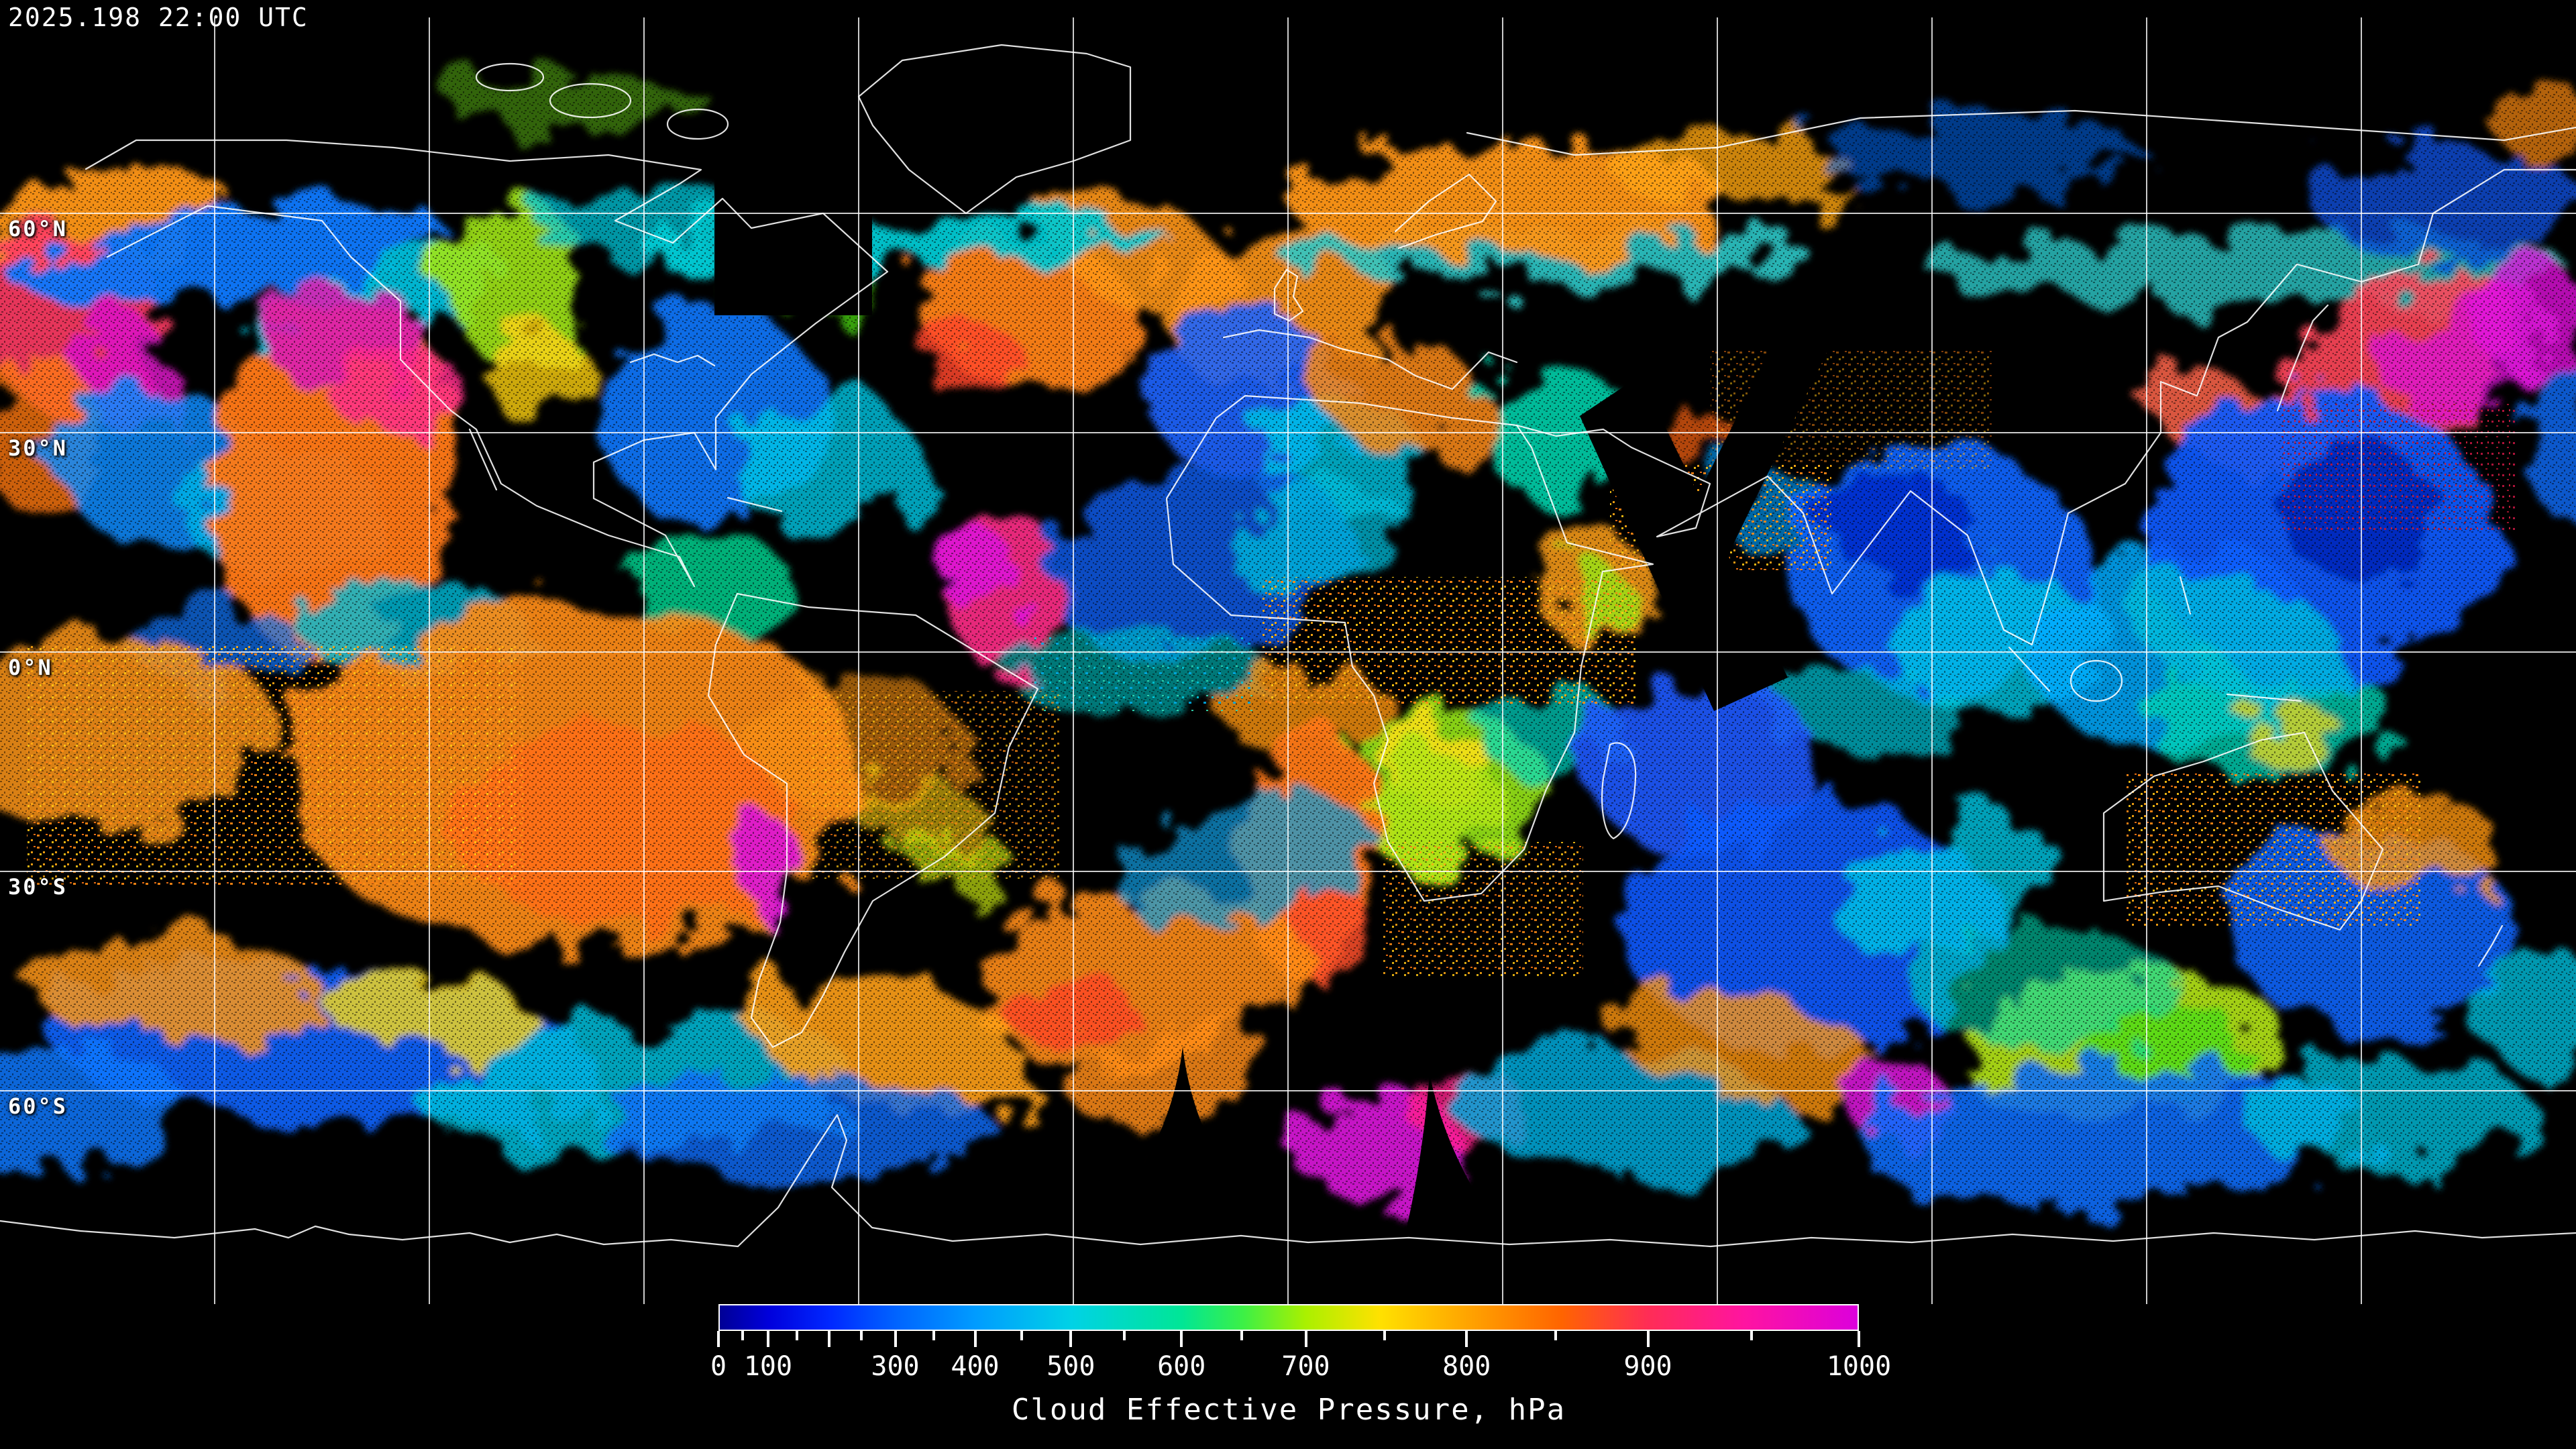 This screenshot has width=2576, height=1449. I want to click on colorbar-tick-label: 800, so click(1466, 1366).